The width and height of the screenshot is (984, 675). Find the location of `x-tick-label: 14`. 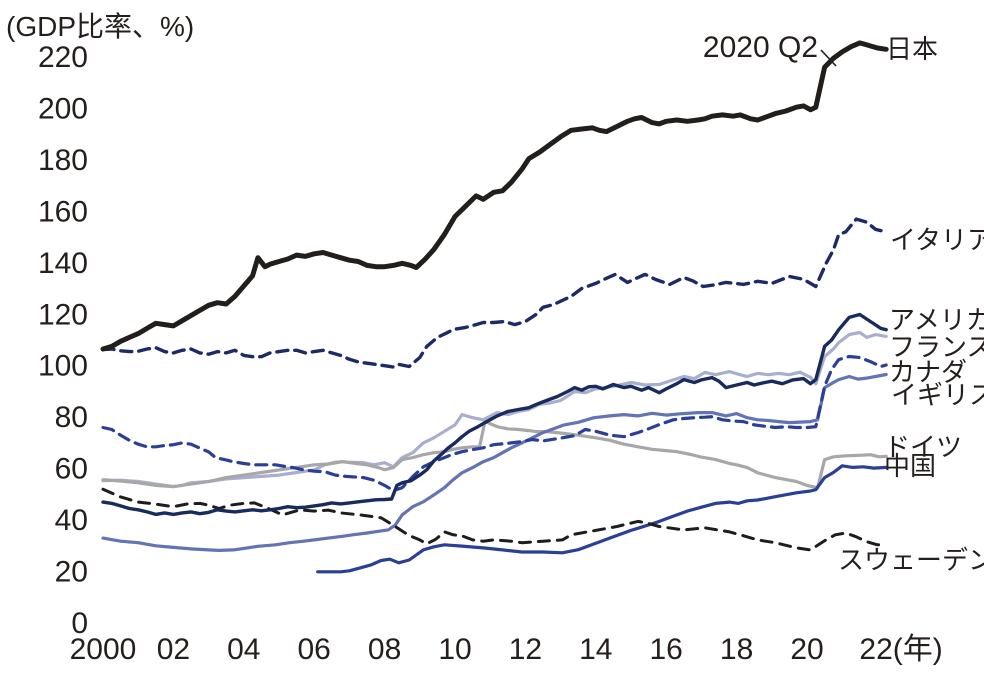

x-tick-label: 14 is located at coordinates (595, 649).